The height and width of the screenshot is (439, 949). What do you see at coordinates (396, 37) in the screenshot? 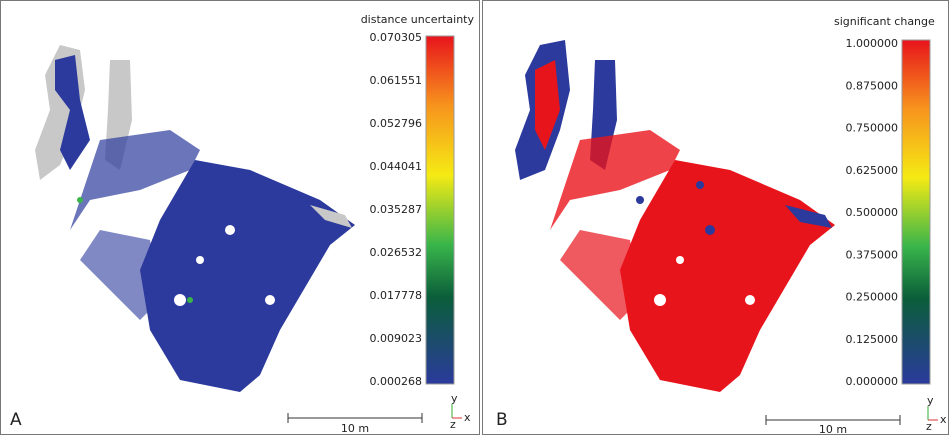
I see `scale-tick-label: 0.070305` at bounding box center [396, 37].